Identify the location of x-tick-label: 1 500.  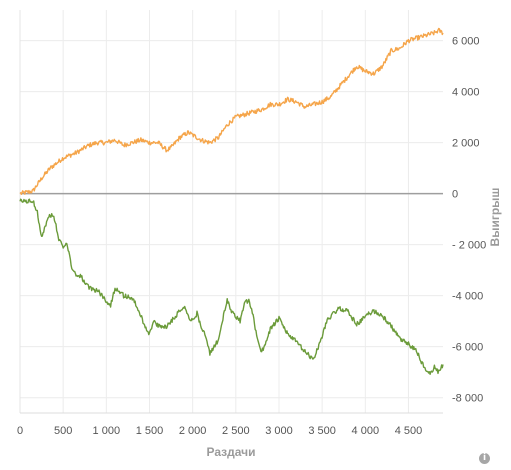
(150, 431).